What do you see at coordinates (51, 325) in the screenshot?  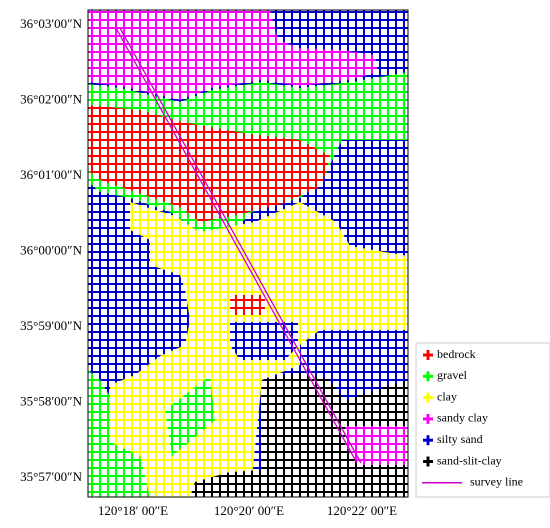 I see `y-label: 35°59′00″N` at bounding box center [51, 325].